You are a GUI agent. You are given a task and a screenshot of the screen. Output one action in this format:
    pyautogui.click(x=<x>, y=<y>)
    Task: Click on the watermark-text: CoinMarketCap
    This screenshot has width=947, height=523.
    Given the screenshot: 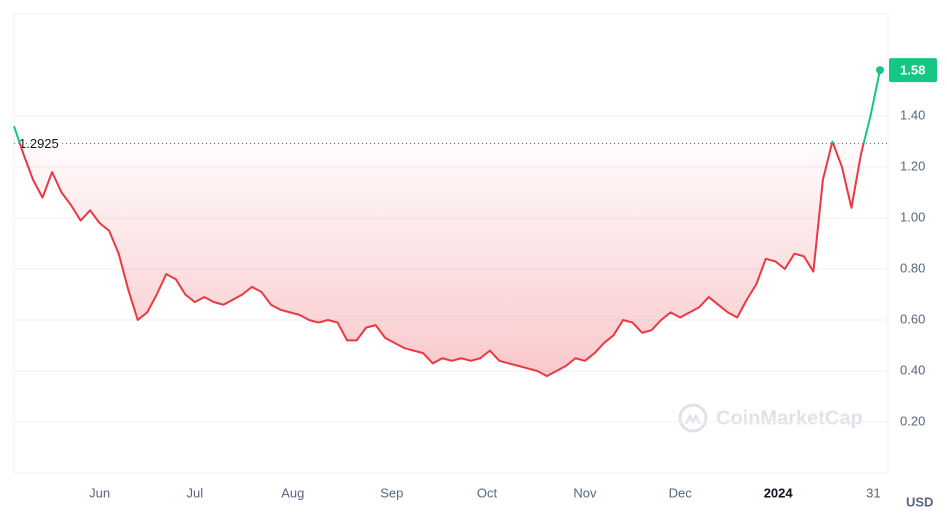 What is the action you would take?
    pyautogui.click(x=789, y=418)
    